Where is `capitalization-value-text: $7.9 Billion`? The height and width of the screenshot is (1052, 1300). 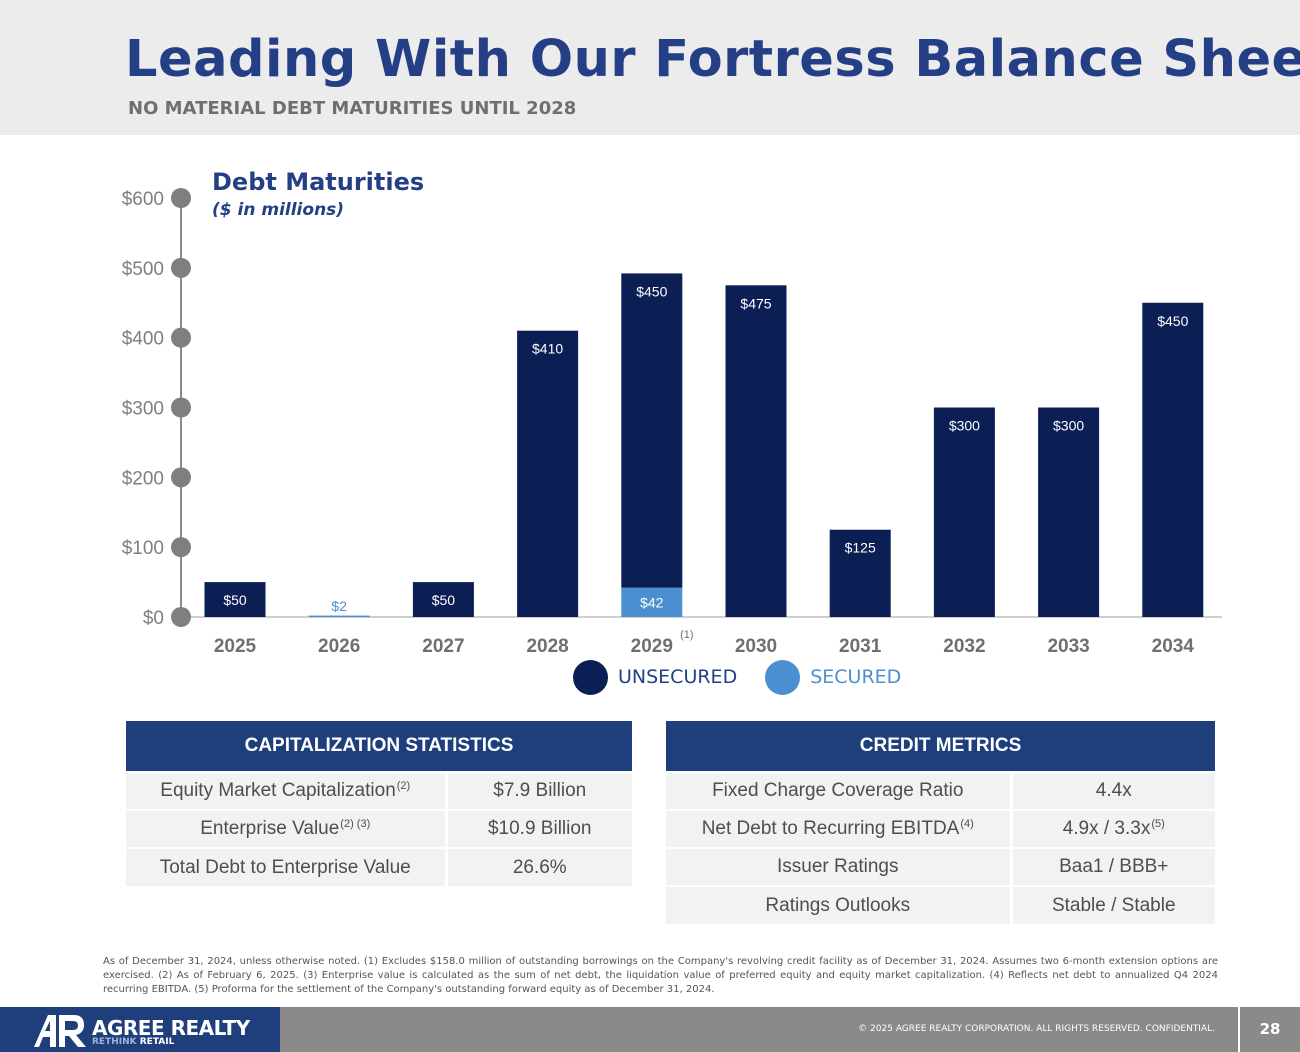
capitalization-value-text: $7.9 Billion is located at coordinates (540, 790).